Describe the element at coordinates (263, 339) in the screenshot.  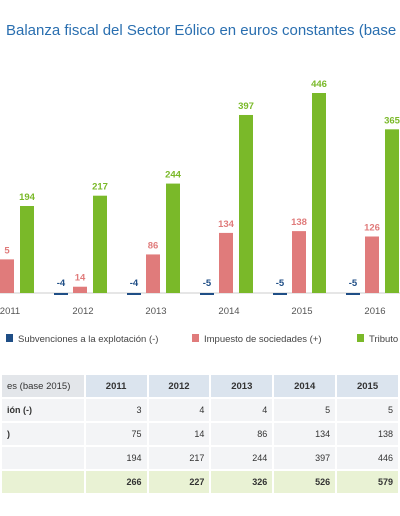
I see `legend-entry: Impuesto de sociedades (+)` at that location.